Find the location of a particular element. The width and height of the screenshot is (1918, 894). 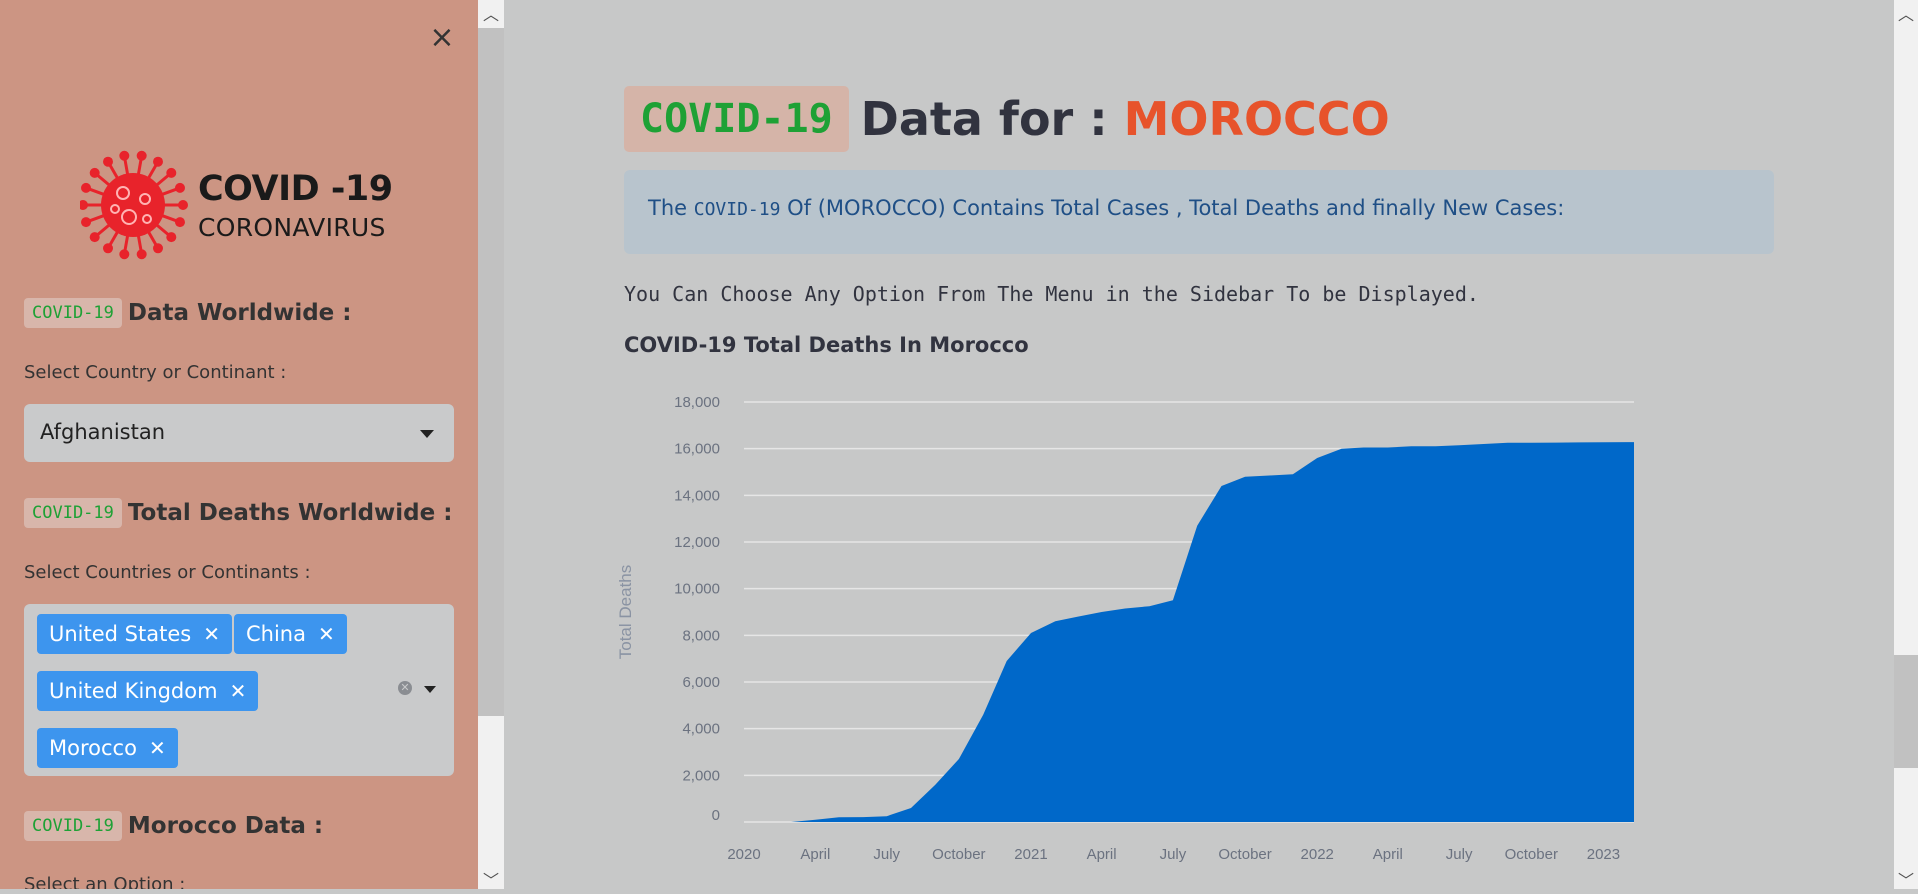

country-select-label: Select Country or Continant : is located at coordinates (155, 372).